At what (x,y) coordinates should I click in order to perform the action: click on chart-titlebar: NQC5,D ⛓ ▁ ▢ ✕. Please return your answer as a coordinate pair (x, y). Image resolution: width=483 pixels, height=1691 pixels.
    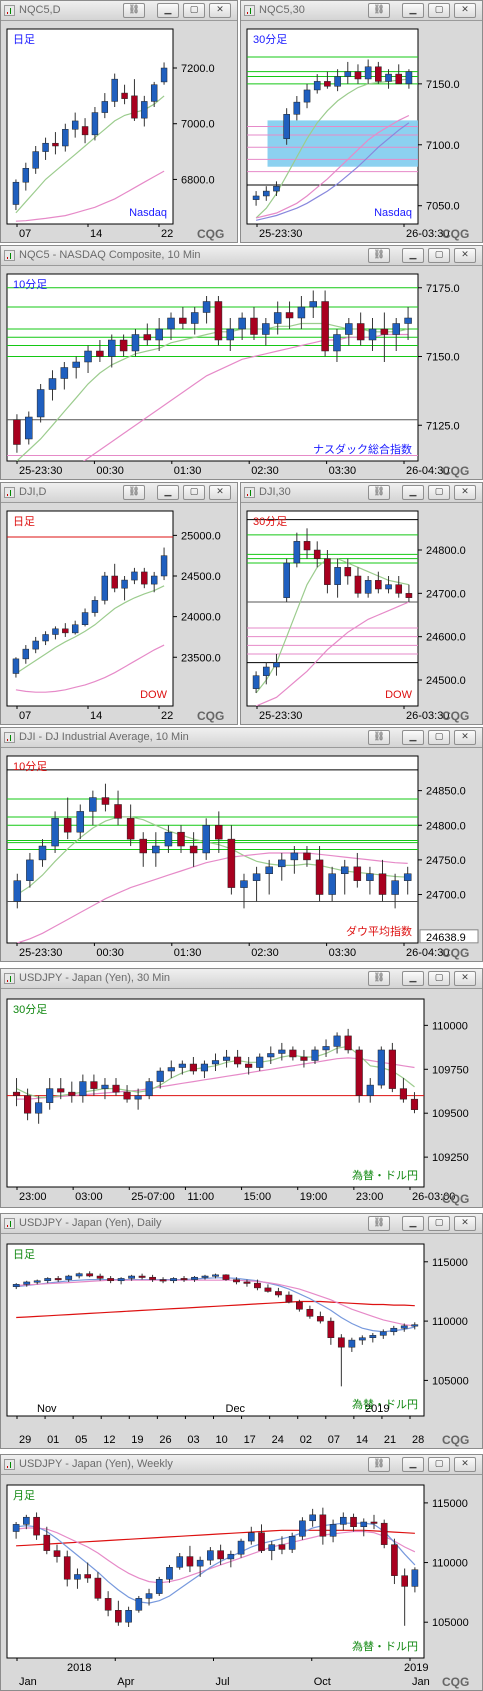
    Looking at the image, I should click on (119, 11).